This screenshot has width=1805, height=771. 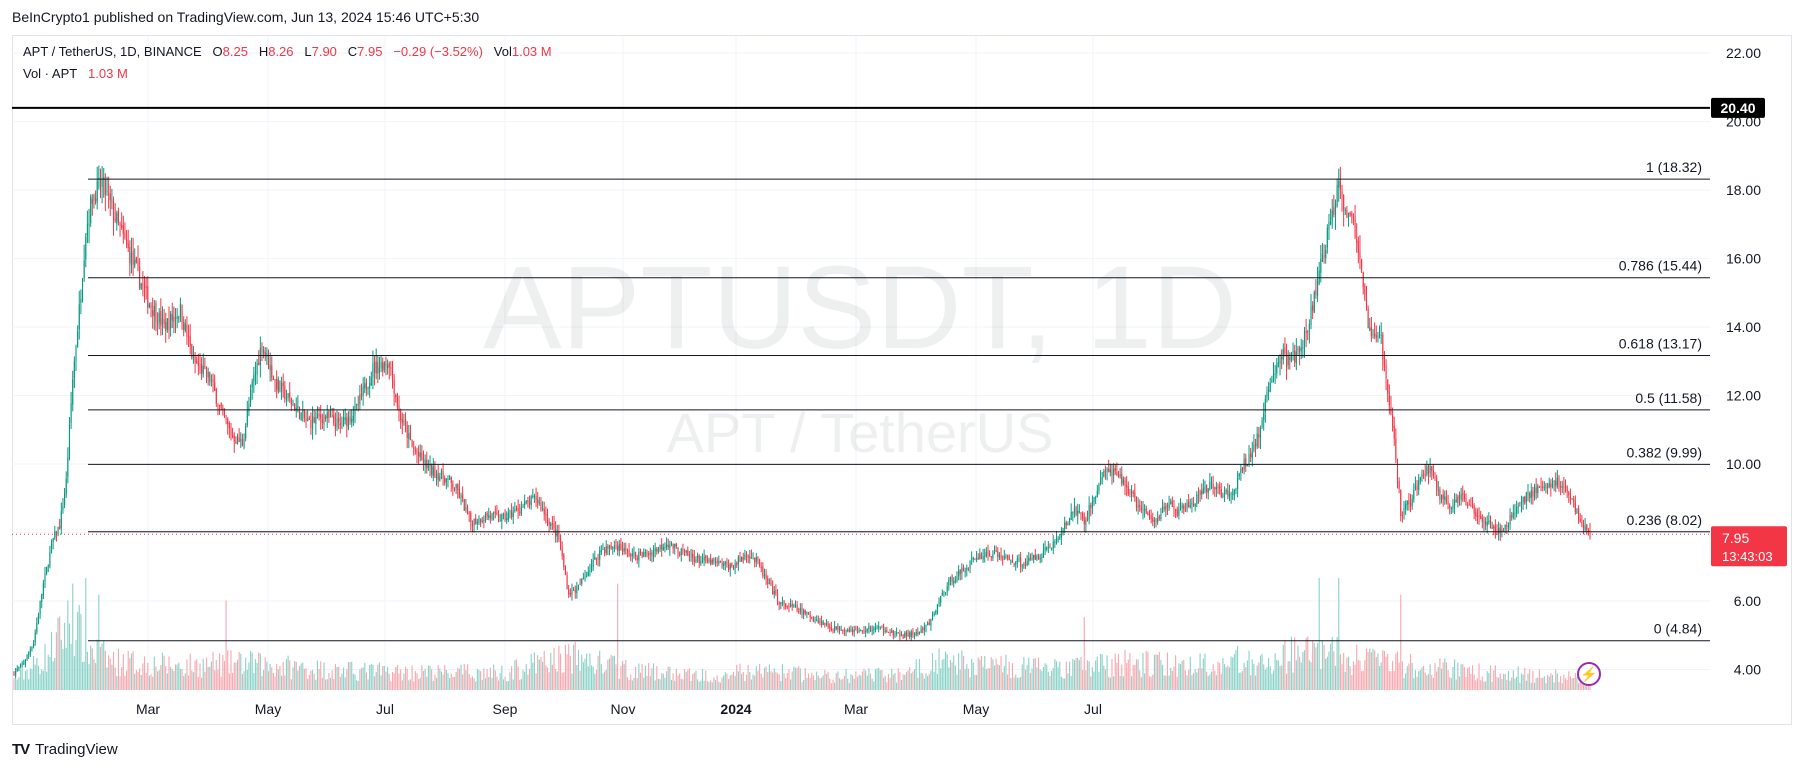 I want to click on legend-low-label: L, so click(x=308, y=51).